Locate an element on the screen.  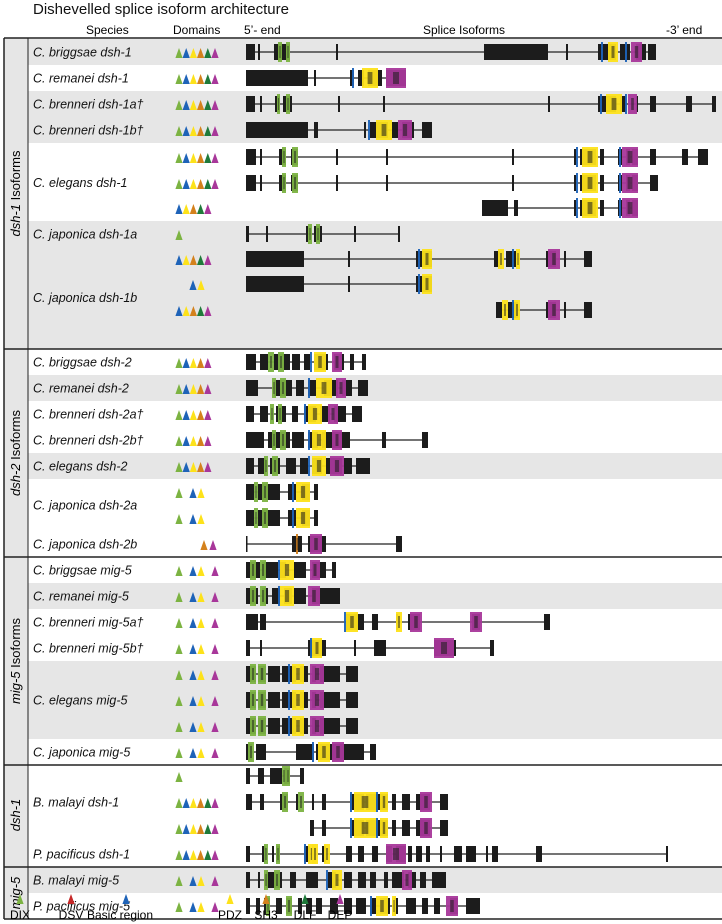
five-prime-header: 5’- end is located at coordinates (262, 30).